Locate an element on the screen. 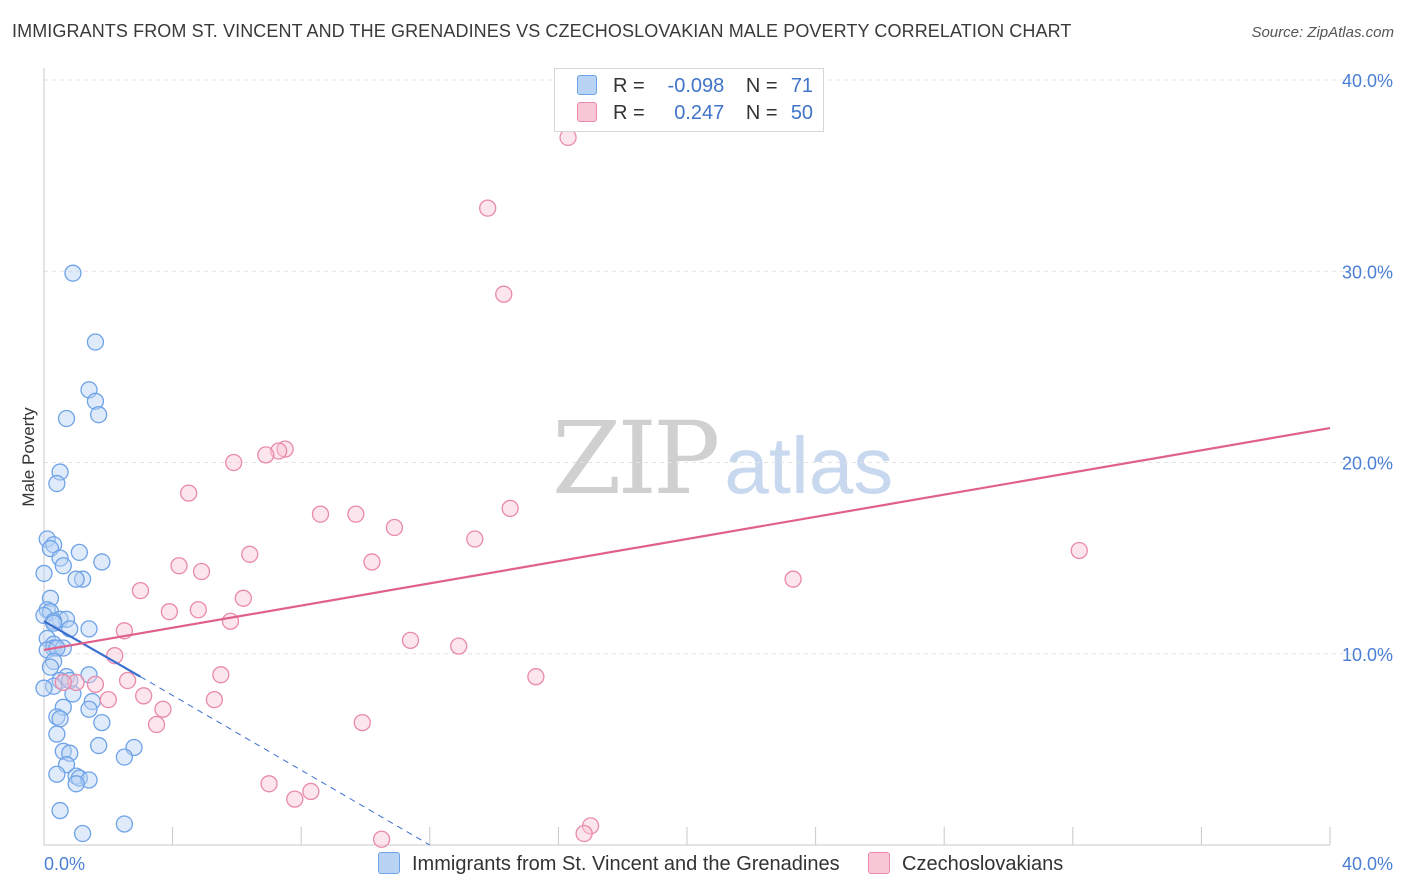 The image size is (1406, 892). watermark-zip: ZIP is located at coordinates (636, 458).